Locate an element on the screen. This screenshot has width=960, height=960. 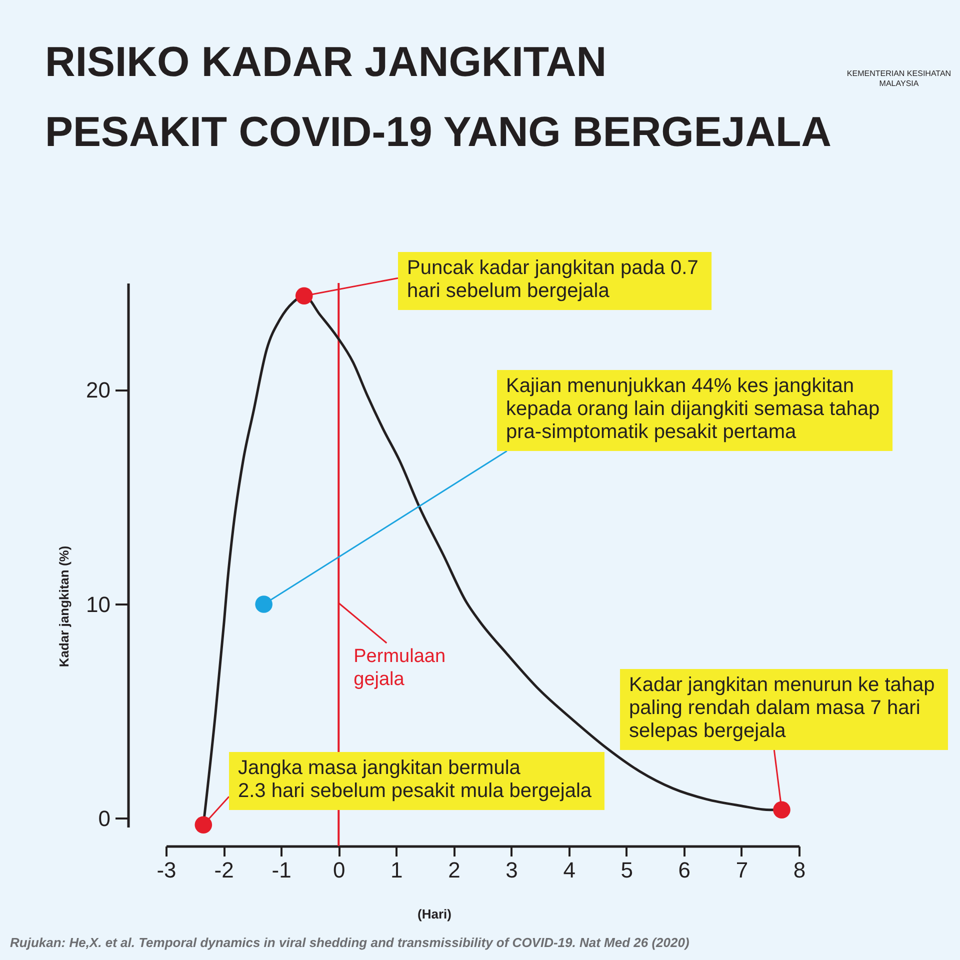
x-tick-label: -3 is located at coordinates (166, 870).